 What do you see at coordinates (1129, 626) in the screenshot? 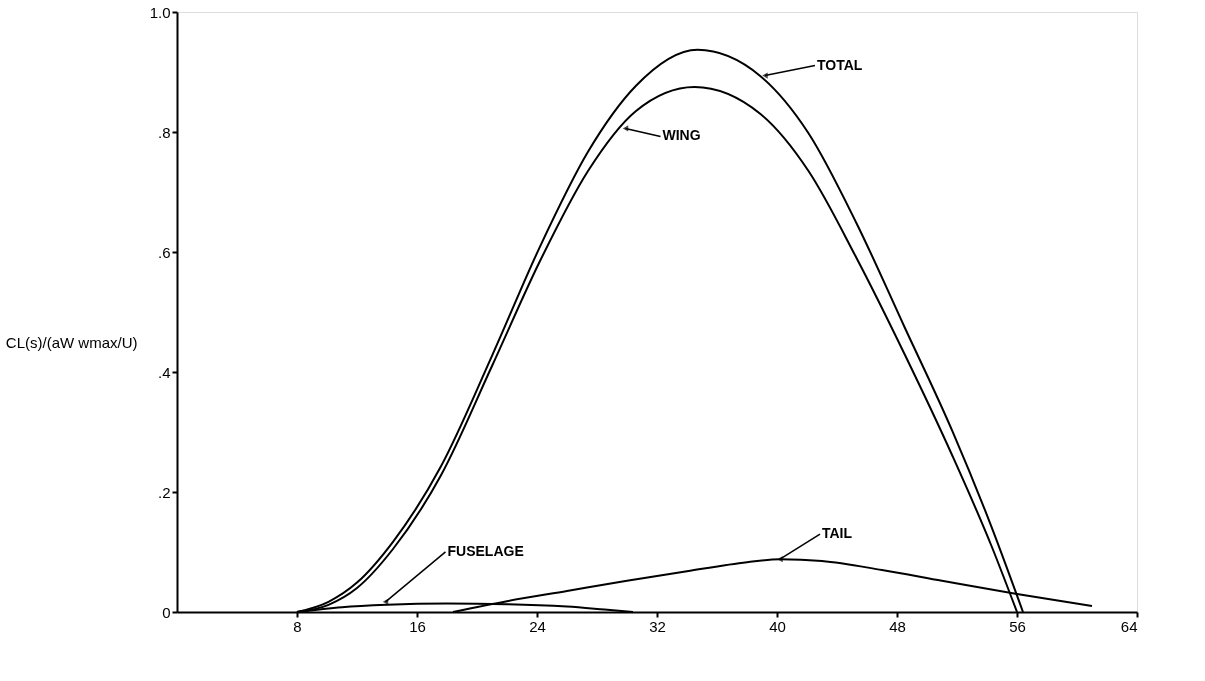
I see `x-tick-label: 64` at bounding box center [1129, 626].